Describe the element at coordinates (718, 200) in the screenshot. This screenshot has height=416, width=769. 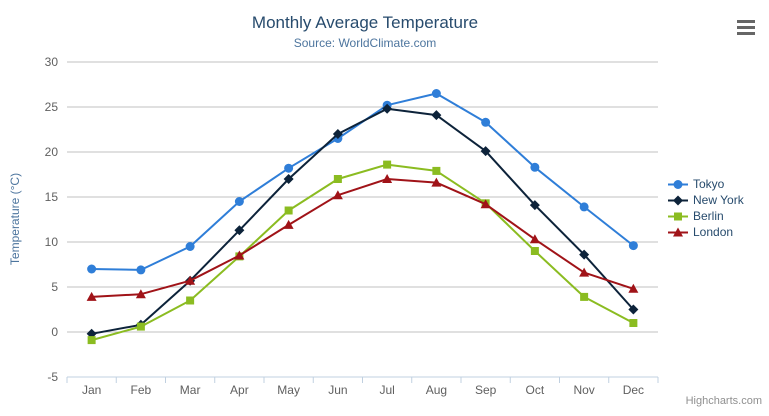
I see `legend-label: New York` at that location.